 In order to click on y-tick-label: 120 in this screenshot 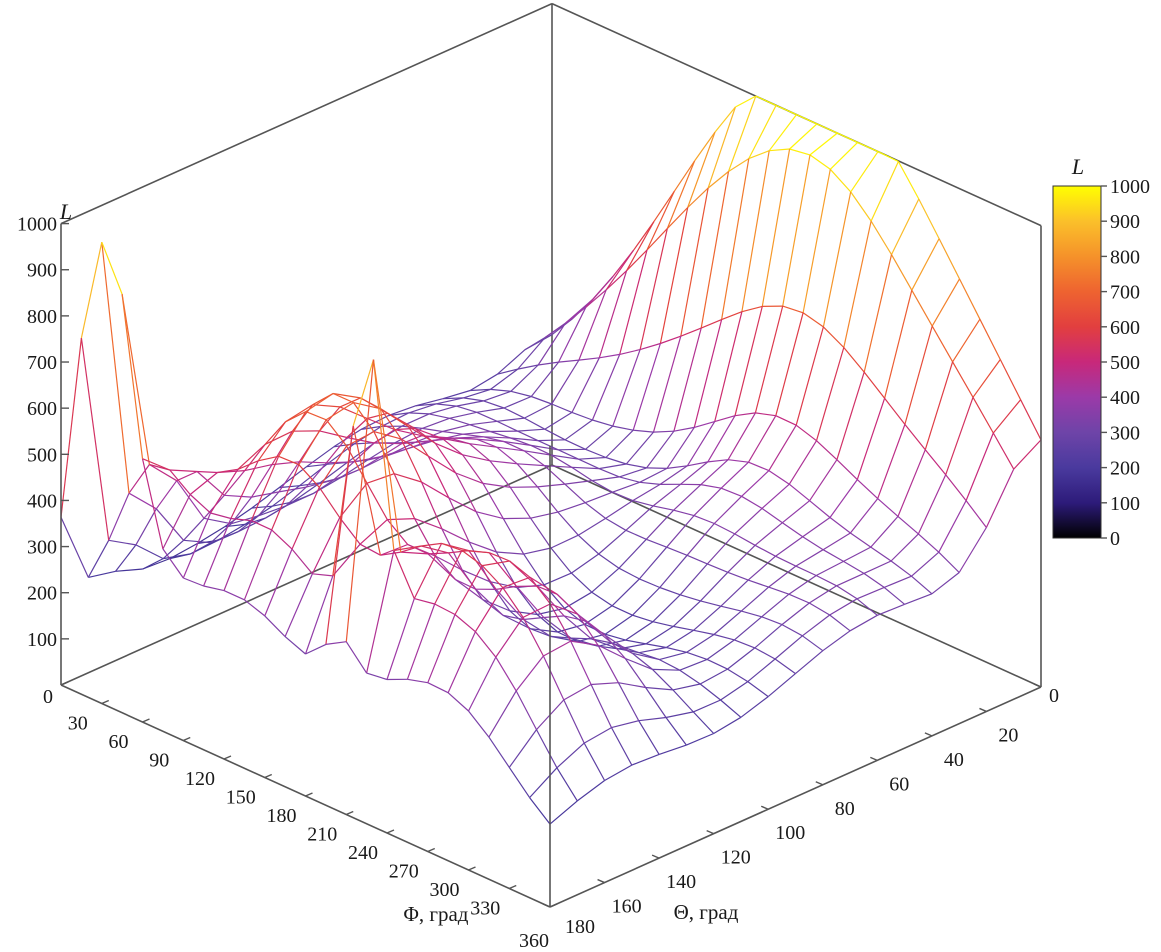, I will do `click(736, 858)`.